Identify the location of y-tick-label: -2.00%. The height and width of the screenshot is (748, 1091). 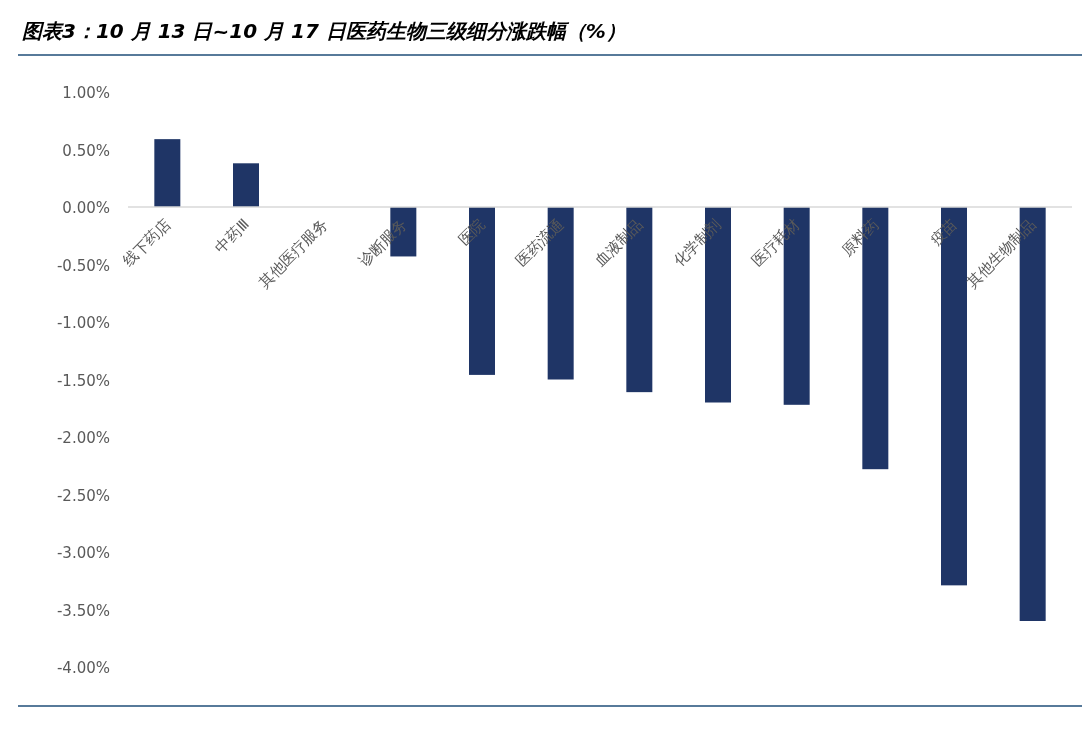
(83, 438).